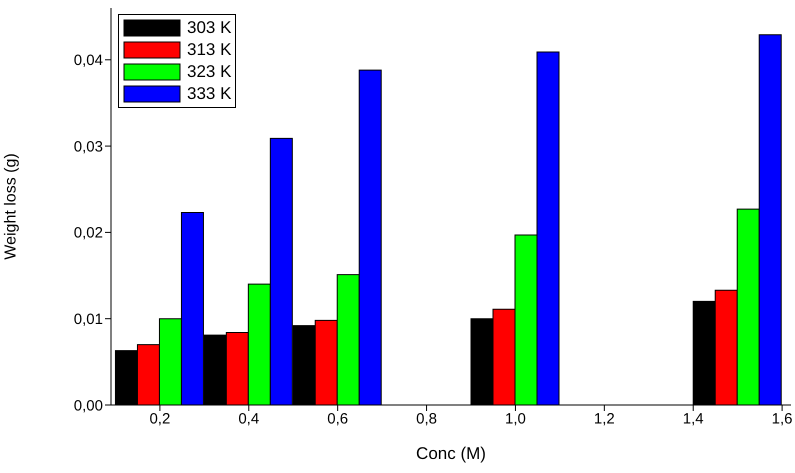 Image resolution: width=795 pixels, height=473 pixels. What do you see at coordinates (11, 206) in the screenshot?
I see `y-axis-title: Weight loss (g)` at bounding box center [11, 206].